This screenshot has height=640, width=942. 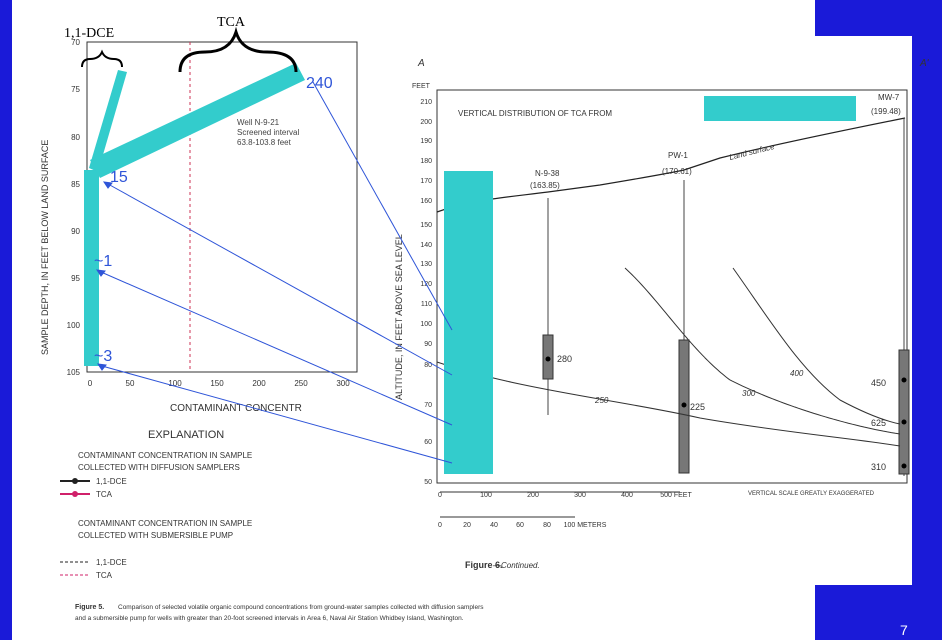 What do you see at coordinates (426, 161) in the screenshot?
I see `right-y-tick: 180` at bounding box center [426, 161].